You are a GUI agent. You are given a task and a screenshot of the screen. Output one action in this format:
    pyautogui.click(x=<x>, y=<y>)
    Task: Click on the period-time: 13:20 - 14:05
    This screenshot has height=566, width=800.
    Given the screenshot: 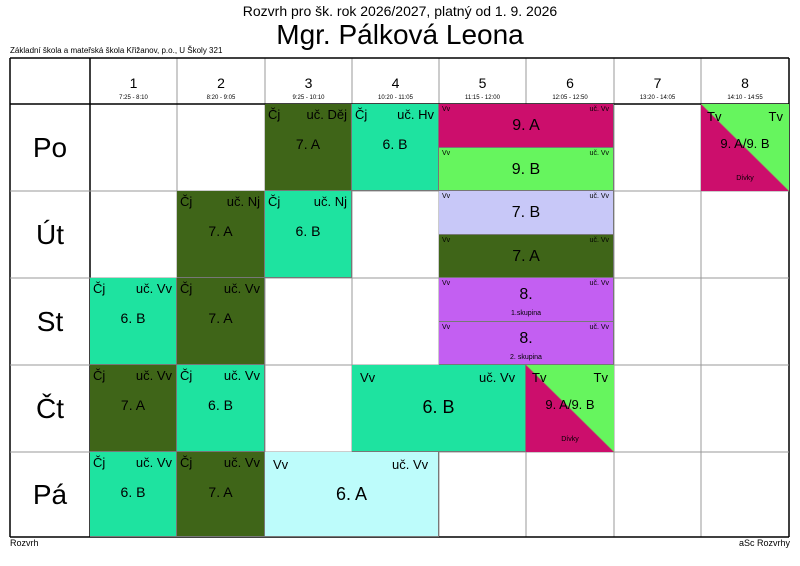 What is the action you would take?
    pyautogui.click(x=657, y=98)
    